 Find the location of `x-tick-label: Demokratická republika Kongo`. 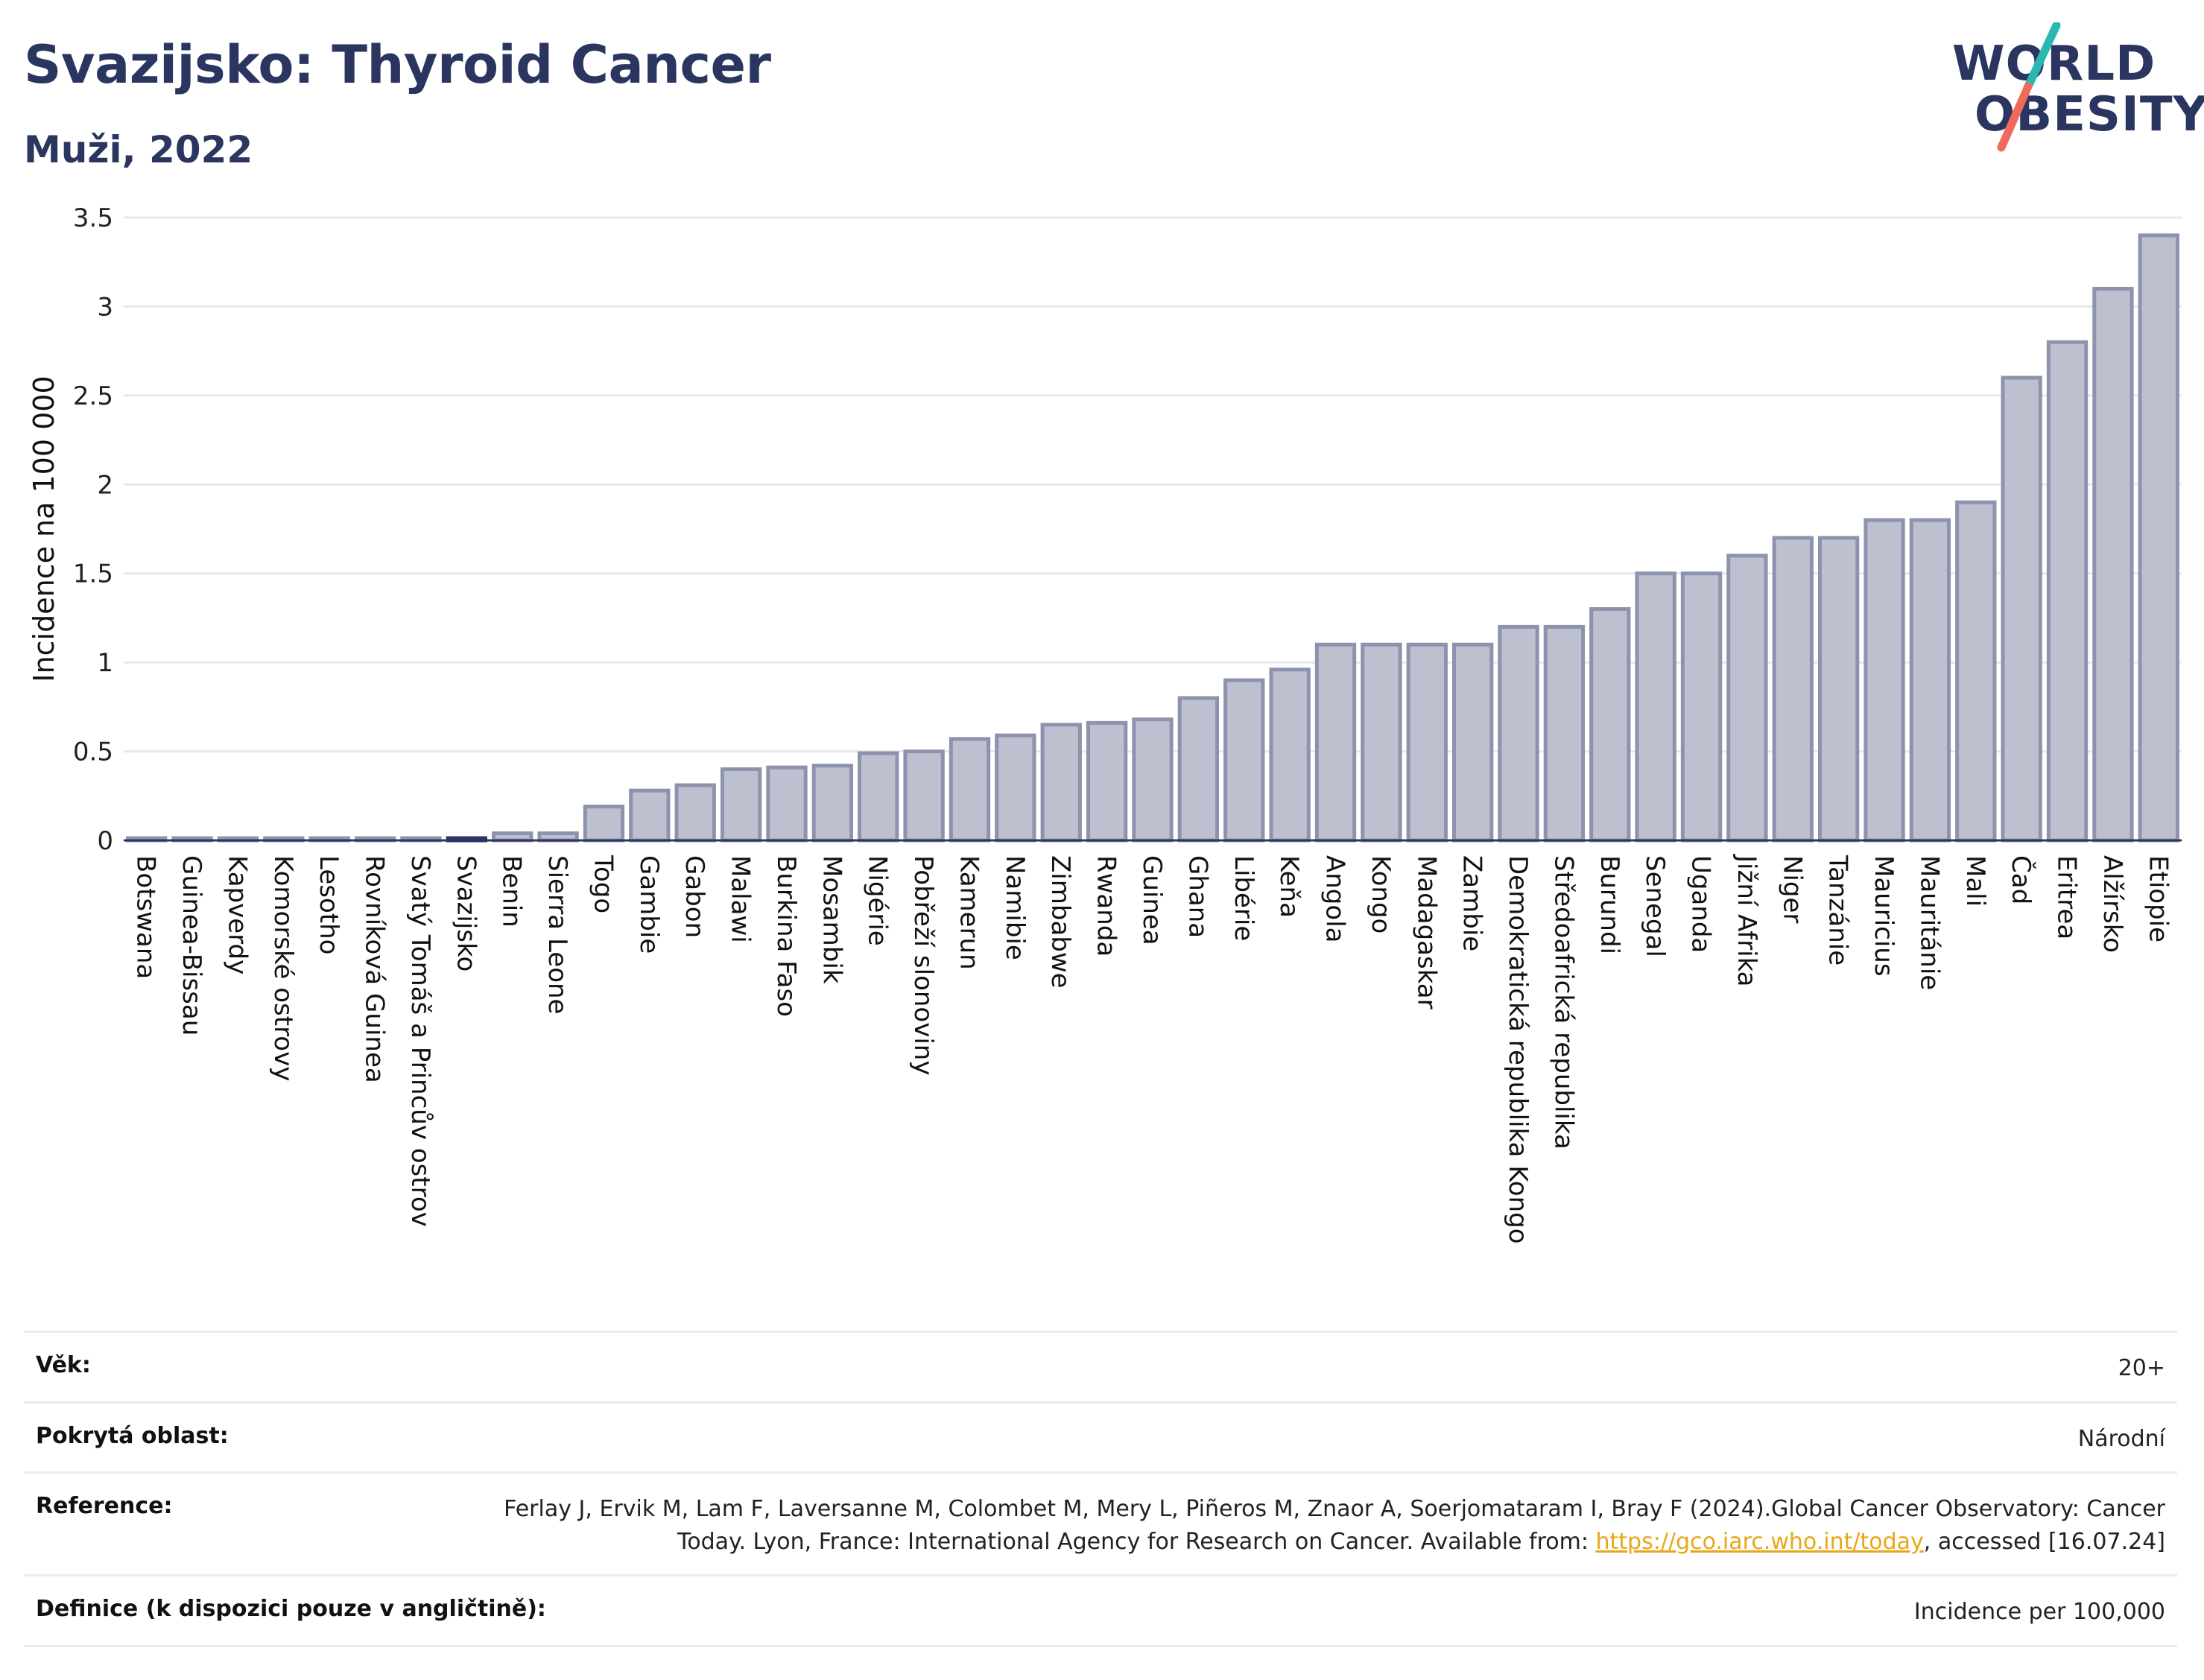

x-tick-label: Demokratická republika Kongo is located at coordinates (1518, 1049).